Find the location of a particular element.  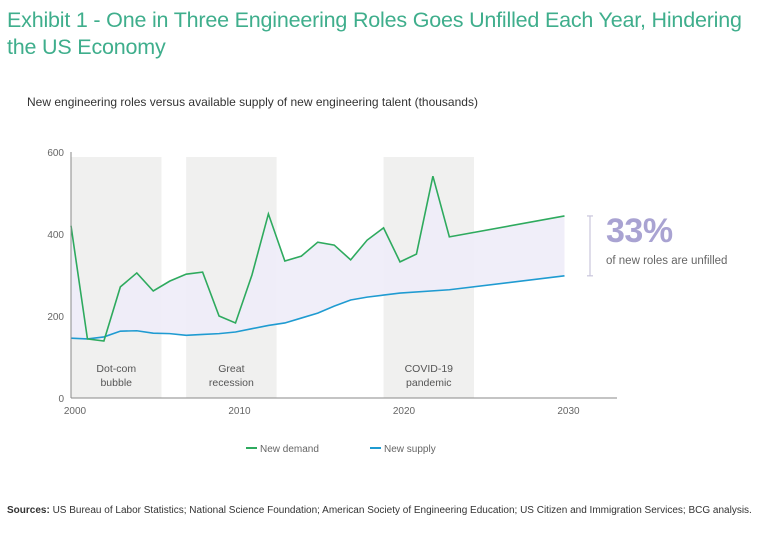

legend-label-new-demand: New demand is located at coordinates (289, 449).